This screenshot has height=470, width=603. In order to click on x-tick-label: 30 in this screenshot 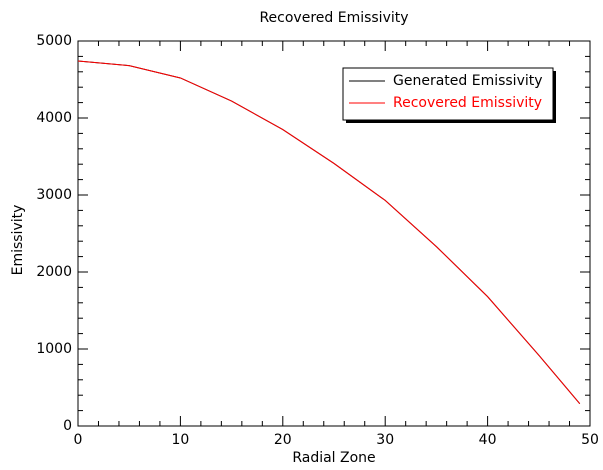, I will do `click(385, 440)`.